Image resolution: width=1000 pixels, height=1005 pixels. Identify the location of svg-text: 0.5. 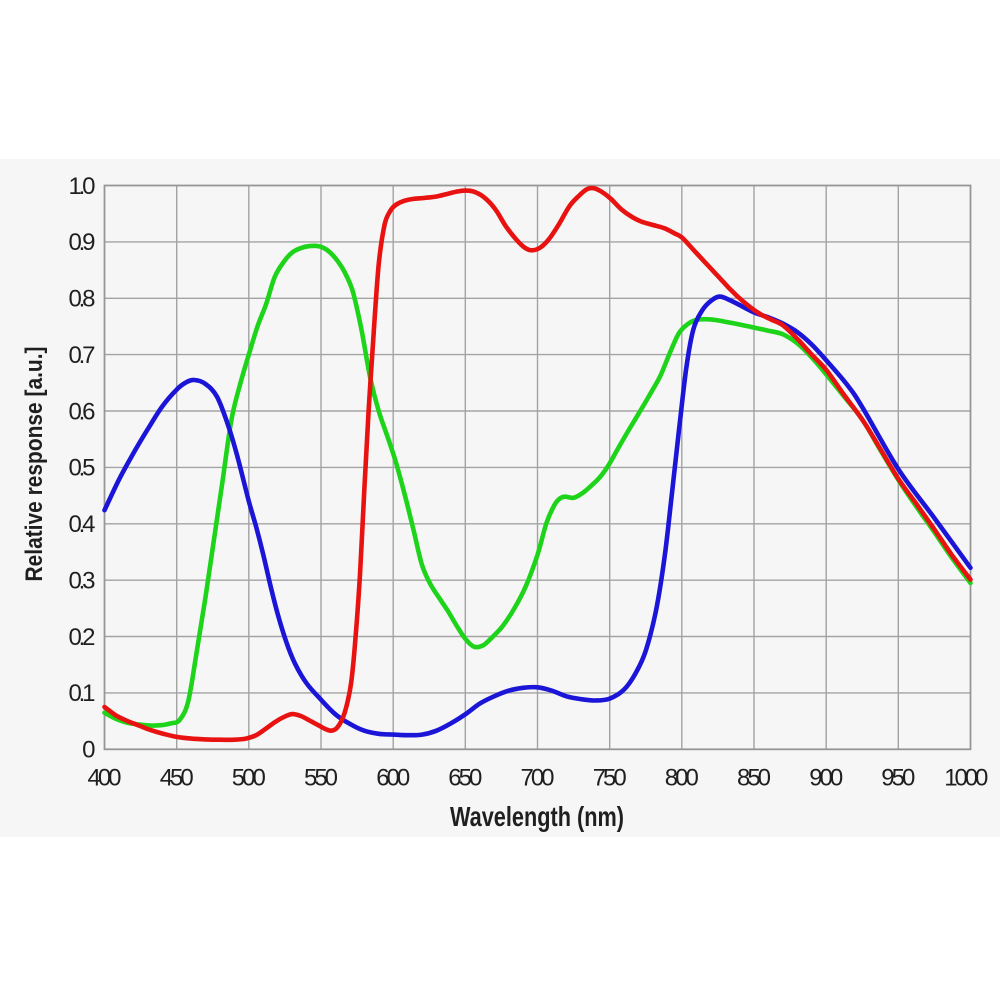
(82, 468).